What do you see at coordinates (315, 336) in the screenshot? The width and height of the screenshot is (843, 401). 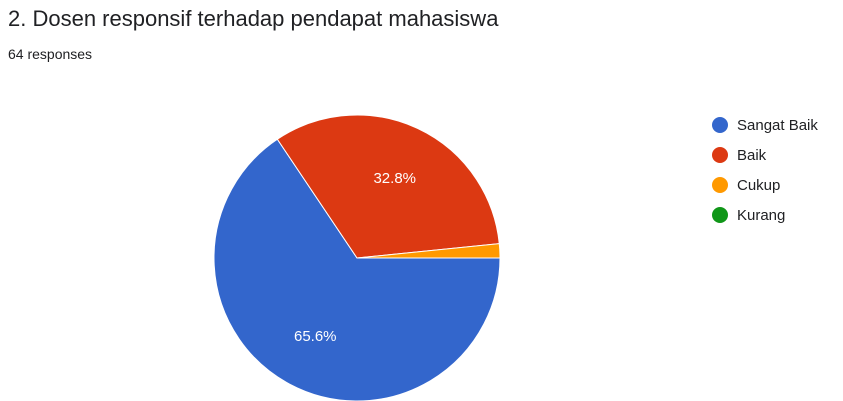 I see `pie-label-sangat-baik: 65.6%` at bounding box center [315, 336].